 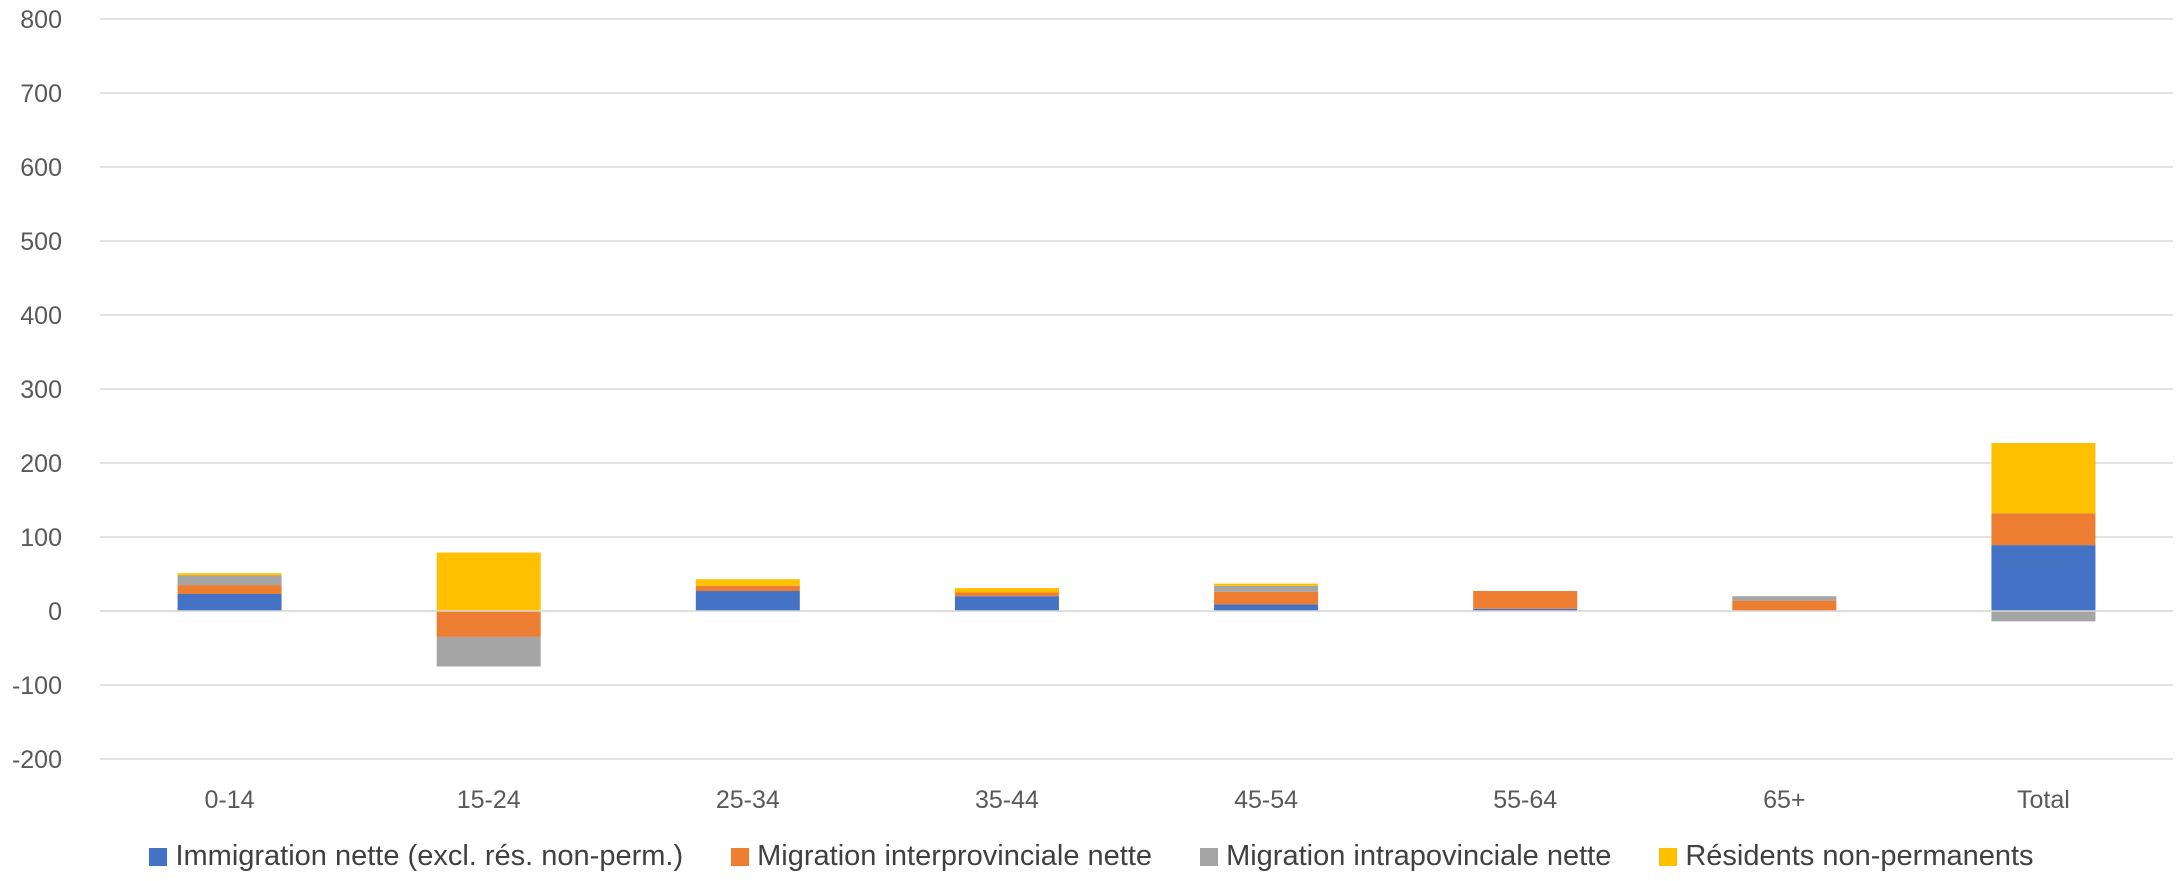 I want to click on legend-item: Migration interprovinciale nette, so click(x=941, y=856).